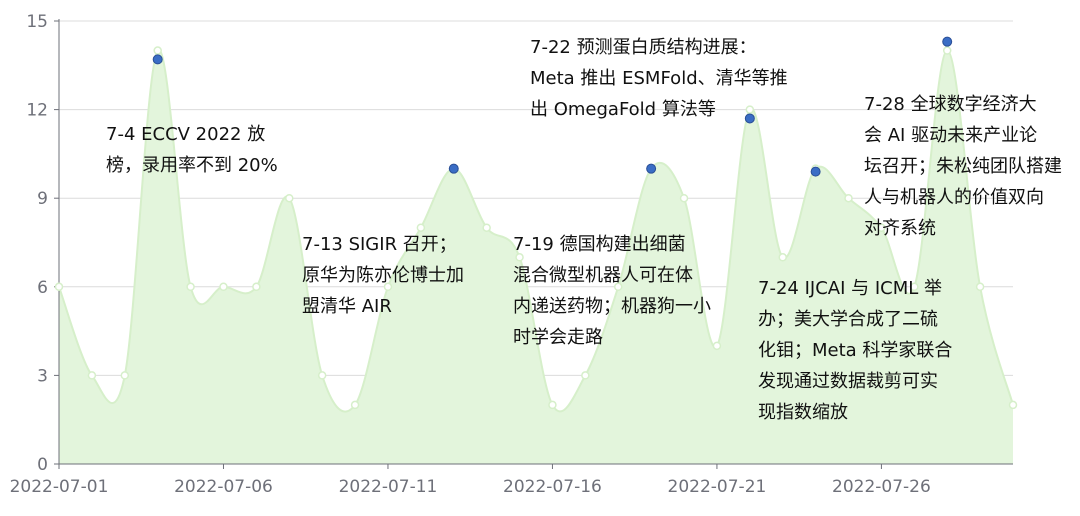 The image size is (1080, 516). What do you see at coordinates (37, 111) in the screenshot?
I see `y-tick-label: 12` at bounding box center [37, 111].